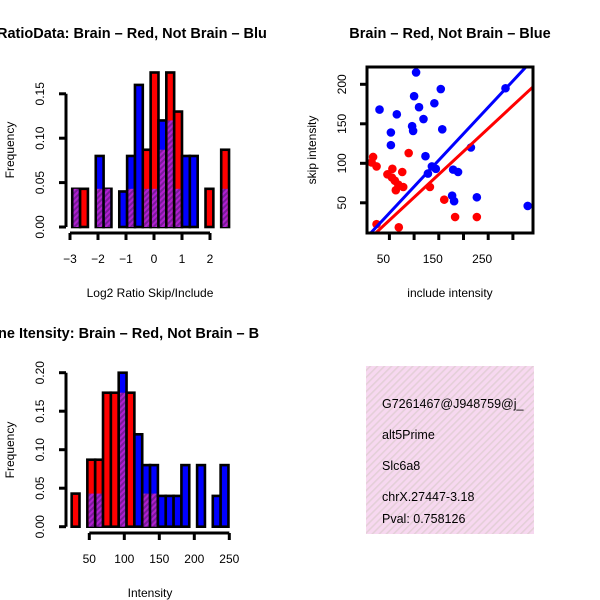  What do you see at coordinates (342, 123) in the screenshot?
I see `y-tick-label: 150` at bounding box center [342, 123].